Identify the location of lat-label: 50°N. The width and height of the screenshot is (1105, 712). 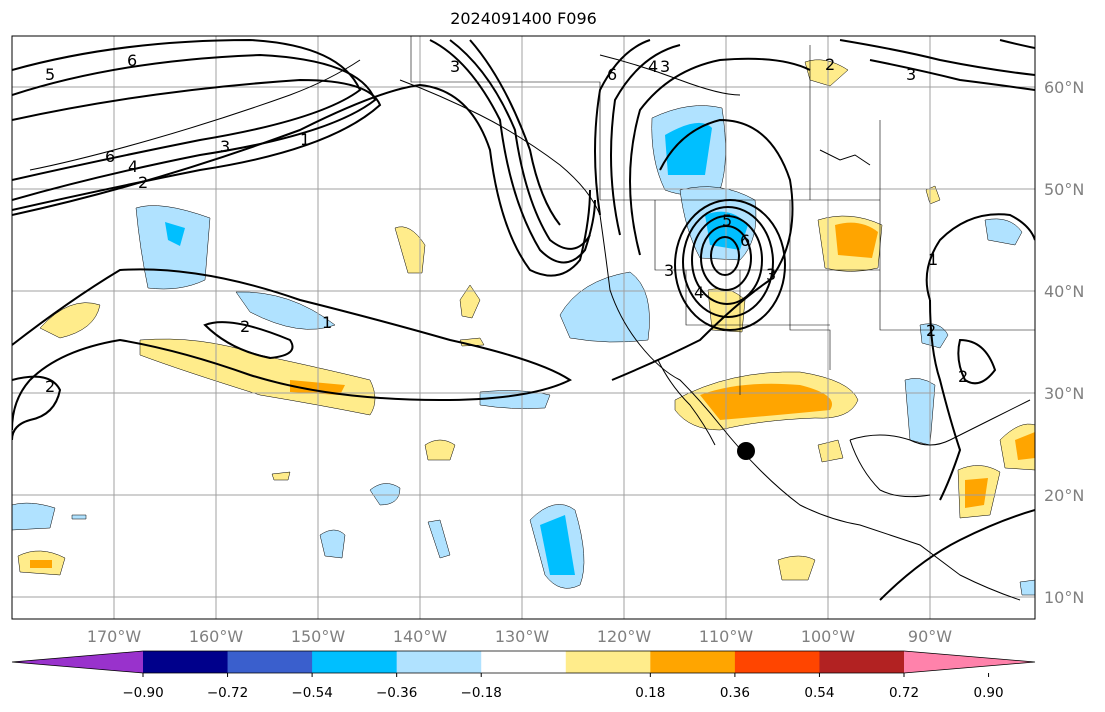
(1064, 189).